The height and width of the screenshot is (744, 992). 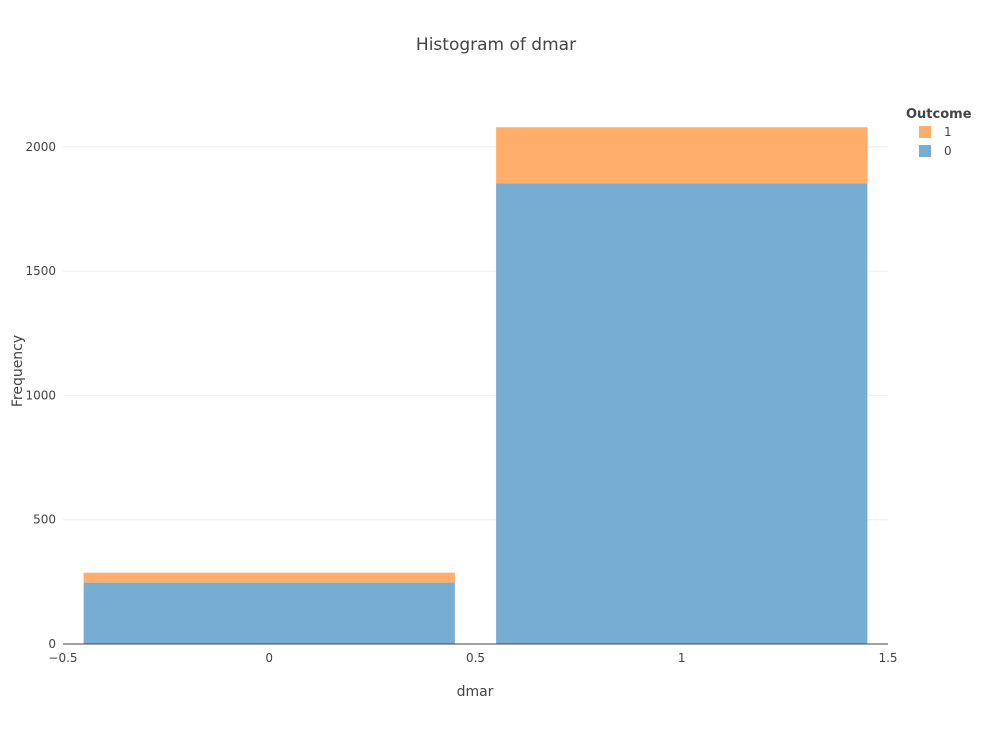 I want to click on x-tick-label: 1.5, so click(x=887, y=658).